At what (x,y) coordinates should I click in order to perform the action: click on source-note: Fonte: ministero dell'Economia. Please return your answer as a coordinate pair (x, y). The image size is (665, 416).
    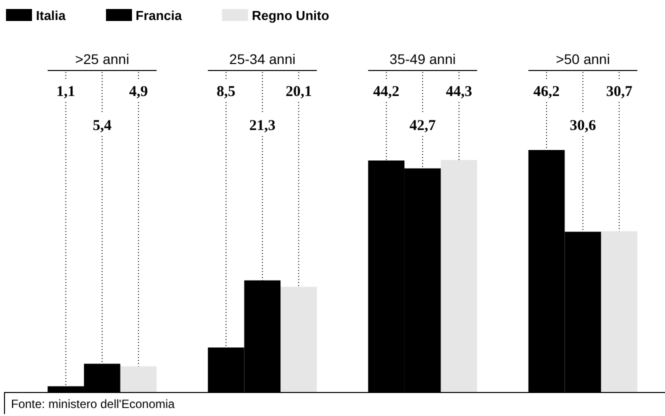
    Looking at the image, I should click on (93, 404).